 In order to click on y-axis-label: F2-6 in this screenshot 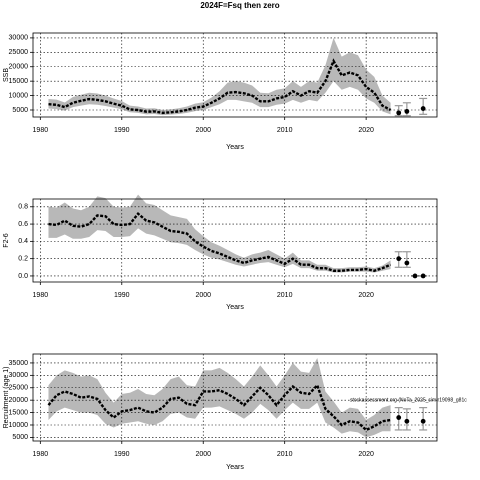, I will do `click(6, 240)`.